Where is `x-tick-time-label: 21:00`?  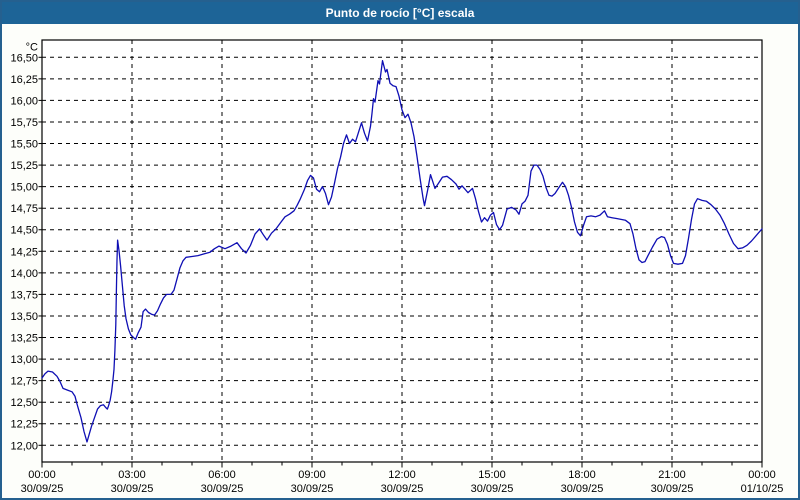 x-tick-time-label: 21:00 is located at coordinates (672, 475).